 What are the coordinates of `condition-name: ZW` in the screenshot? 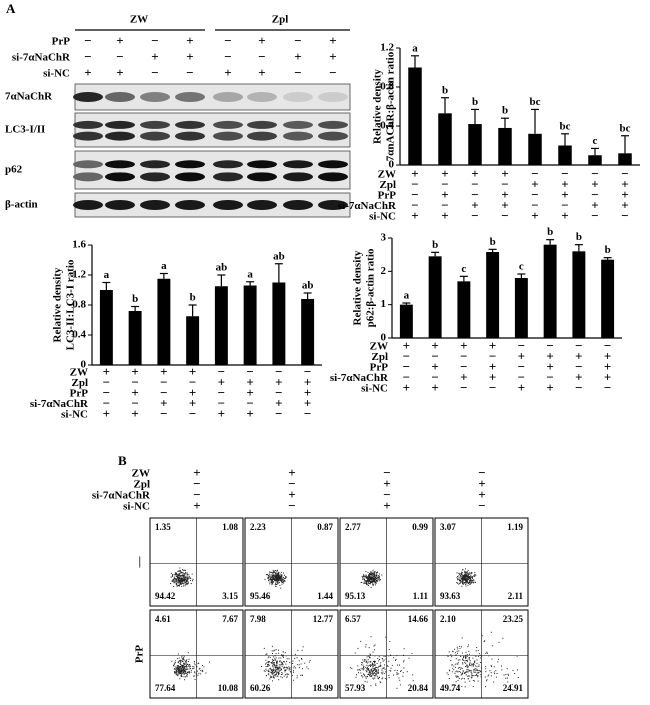 It's located at (379, 347).